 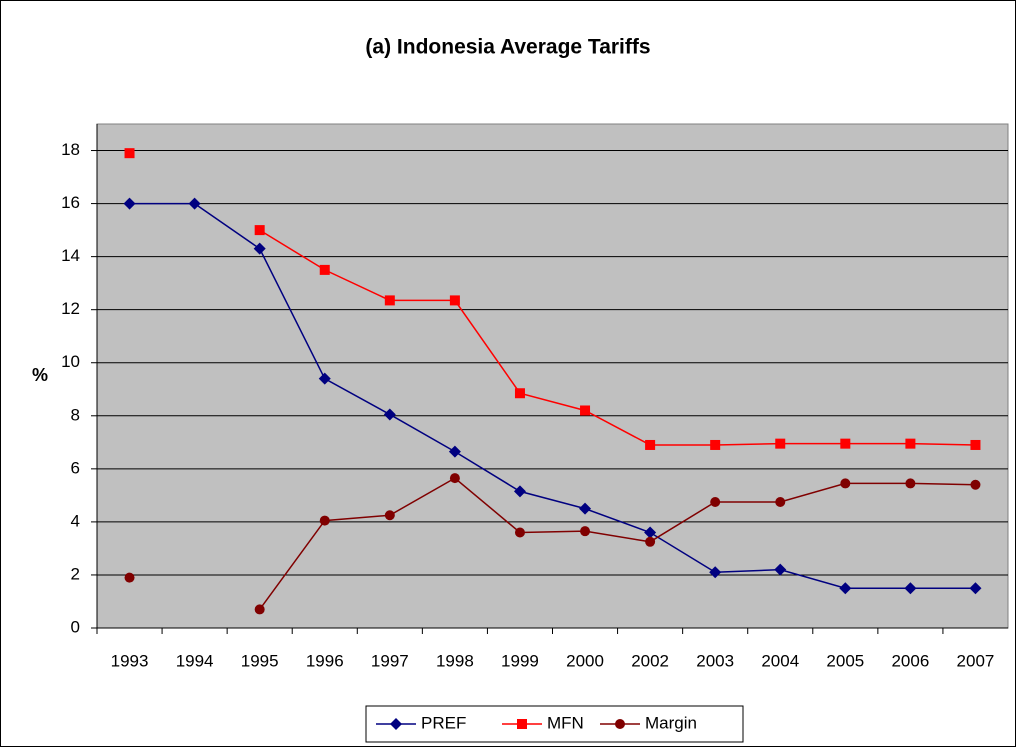 I want to click on y-tick-label: 0, so click(x=75, y=626).